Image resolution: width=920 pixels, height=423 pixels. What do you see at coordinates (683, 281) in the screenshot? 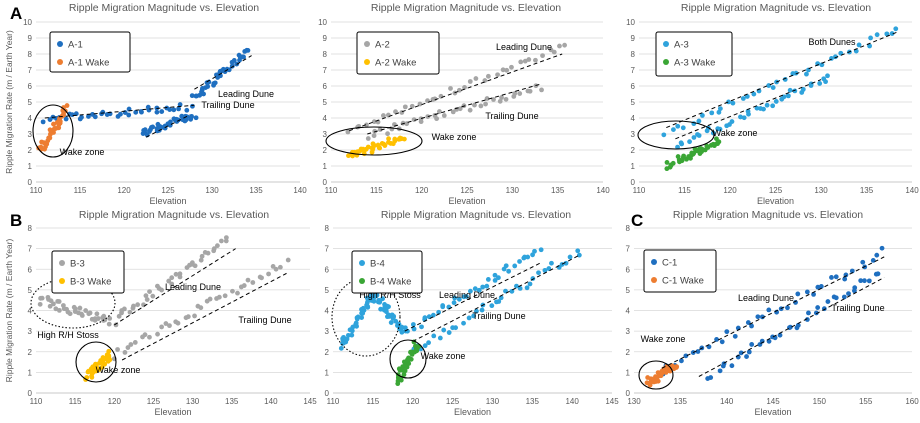
I see `legend-label: C-1 Wake` at bounding box center [683, 281].